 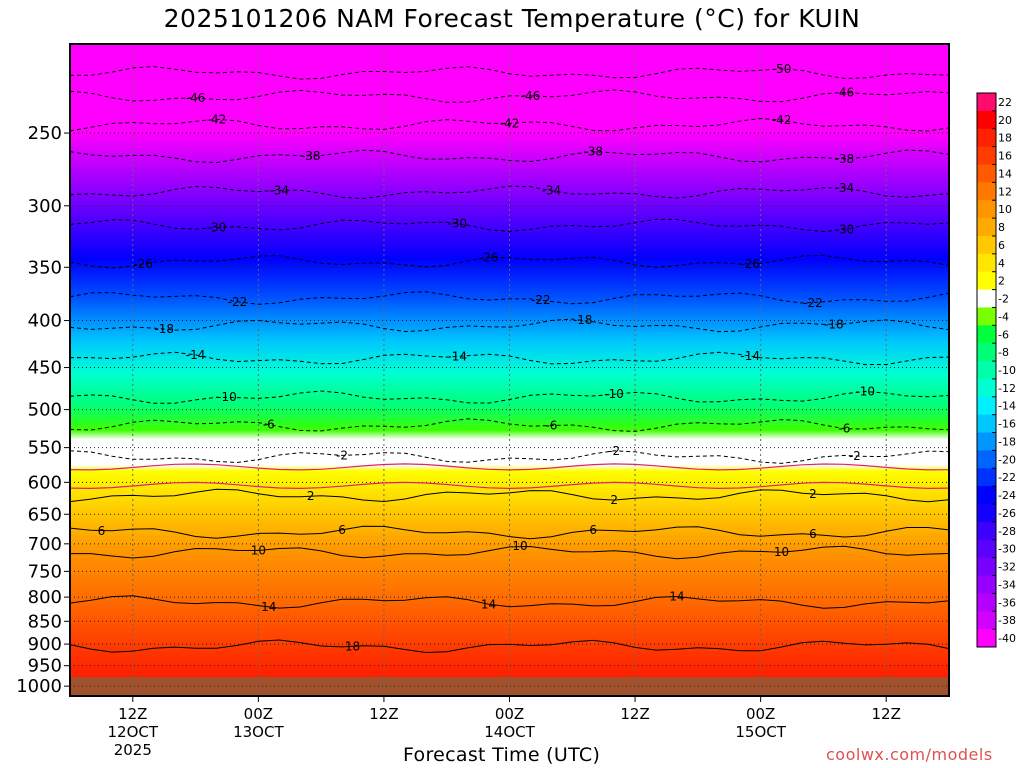 What do you see at coordinates (1007, 602) in the screenshot?
I see `colorbar-label: -36` at bounding box center [1007, 602].